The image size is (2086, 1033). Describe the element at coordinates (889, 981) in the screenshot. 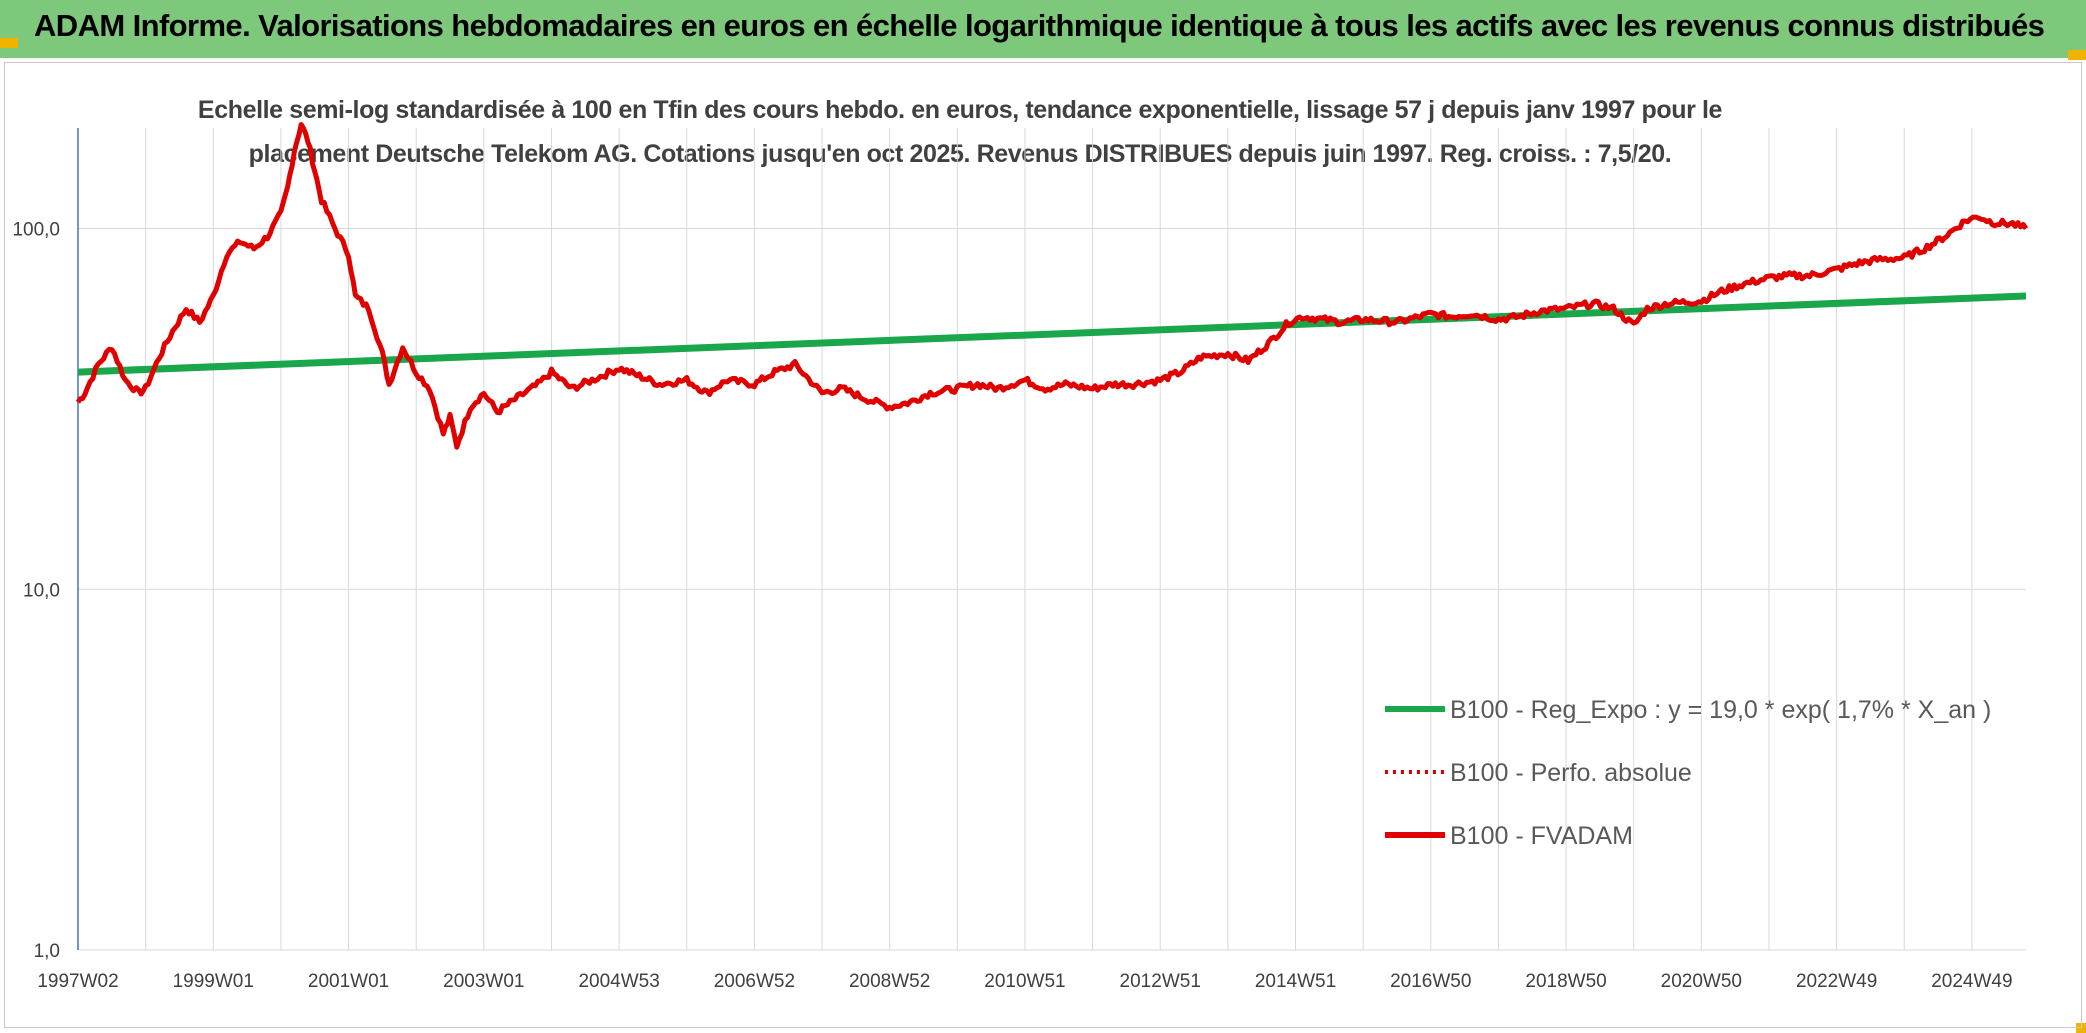

I see `x-tick-label: 2008W52` at that location.